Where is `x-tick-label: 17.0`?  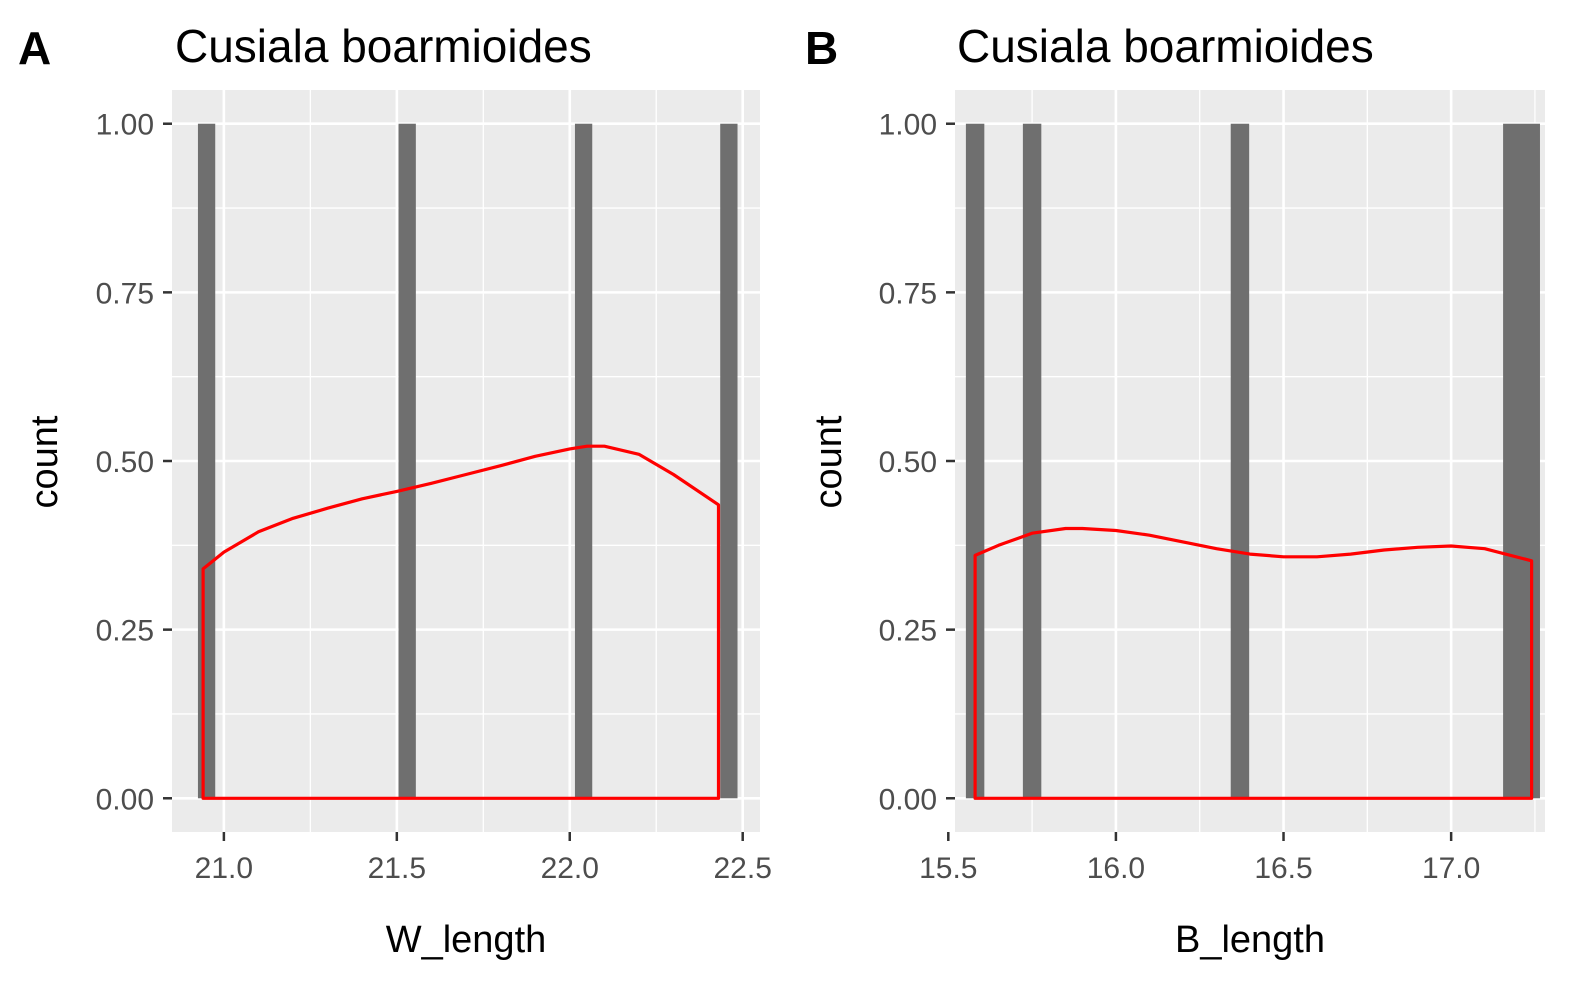
x-tick-label: 17.0 is located at coordinates (1451, 868).